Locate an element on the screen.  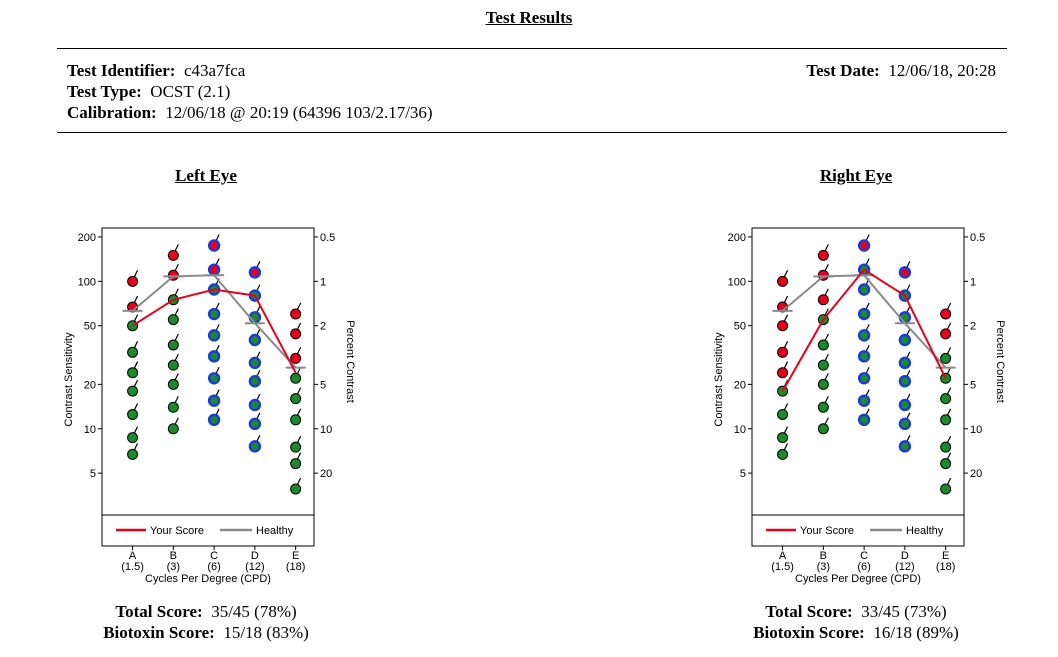
test-date-row: Test Date: 12/06/18, 20:28 is located at coordinates (901, 70).